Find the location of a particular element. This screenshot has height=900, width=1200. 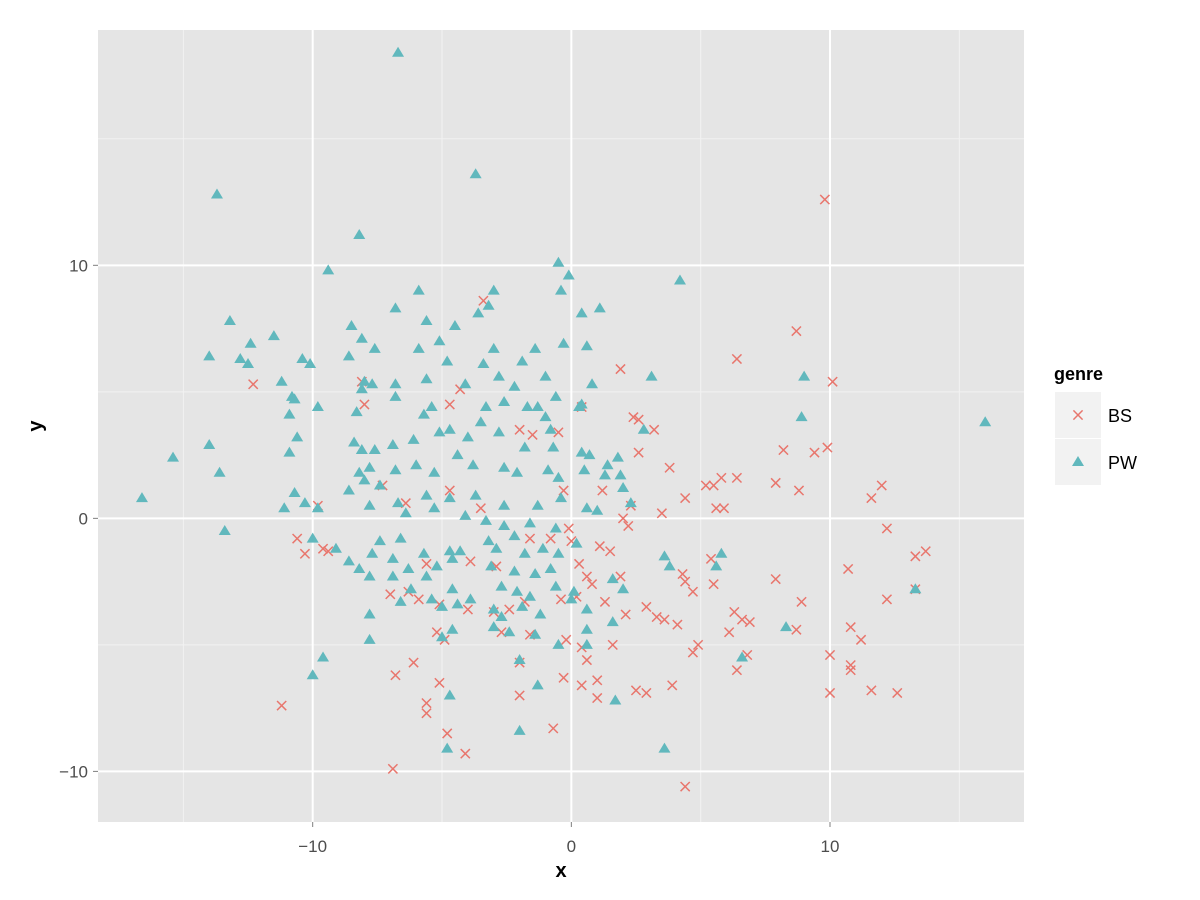

legend-items: BS PW is located at coordinates (1096, 438).